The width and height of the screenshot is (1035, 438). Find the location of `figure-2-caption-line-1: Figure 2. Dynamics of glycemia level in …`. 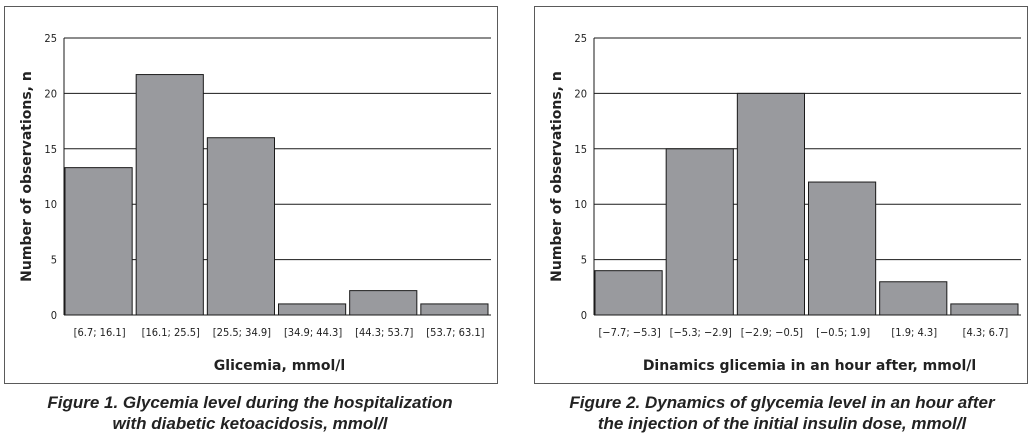

figure-2-caption-line-1: Figure 2. Dynamics of glycemia level in … is located at coordinates (782, 402).